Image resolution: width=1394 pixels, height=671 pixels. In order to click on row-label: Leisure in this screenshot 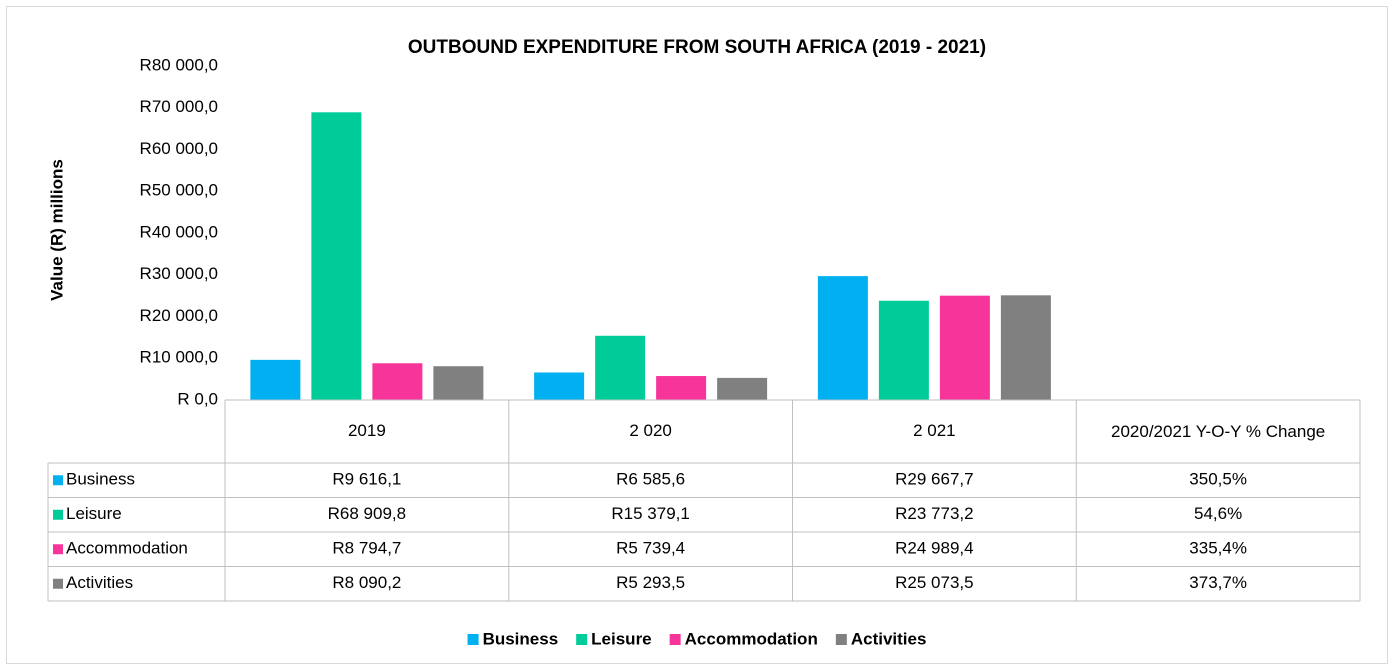, I will do `click(94, 513)`.